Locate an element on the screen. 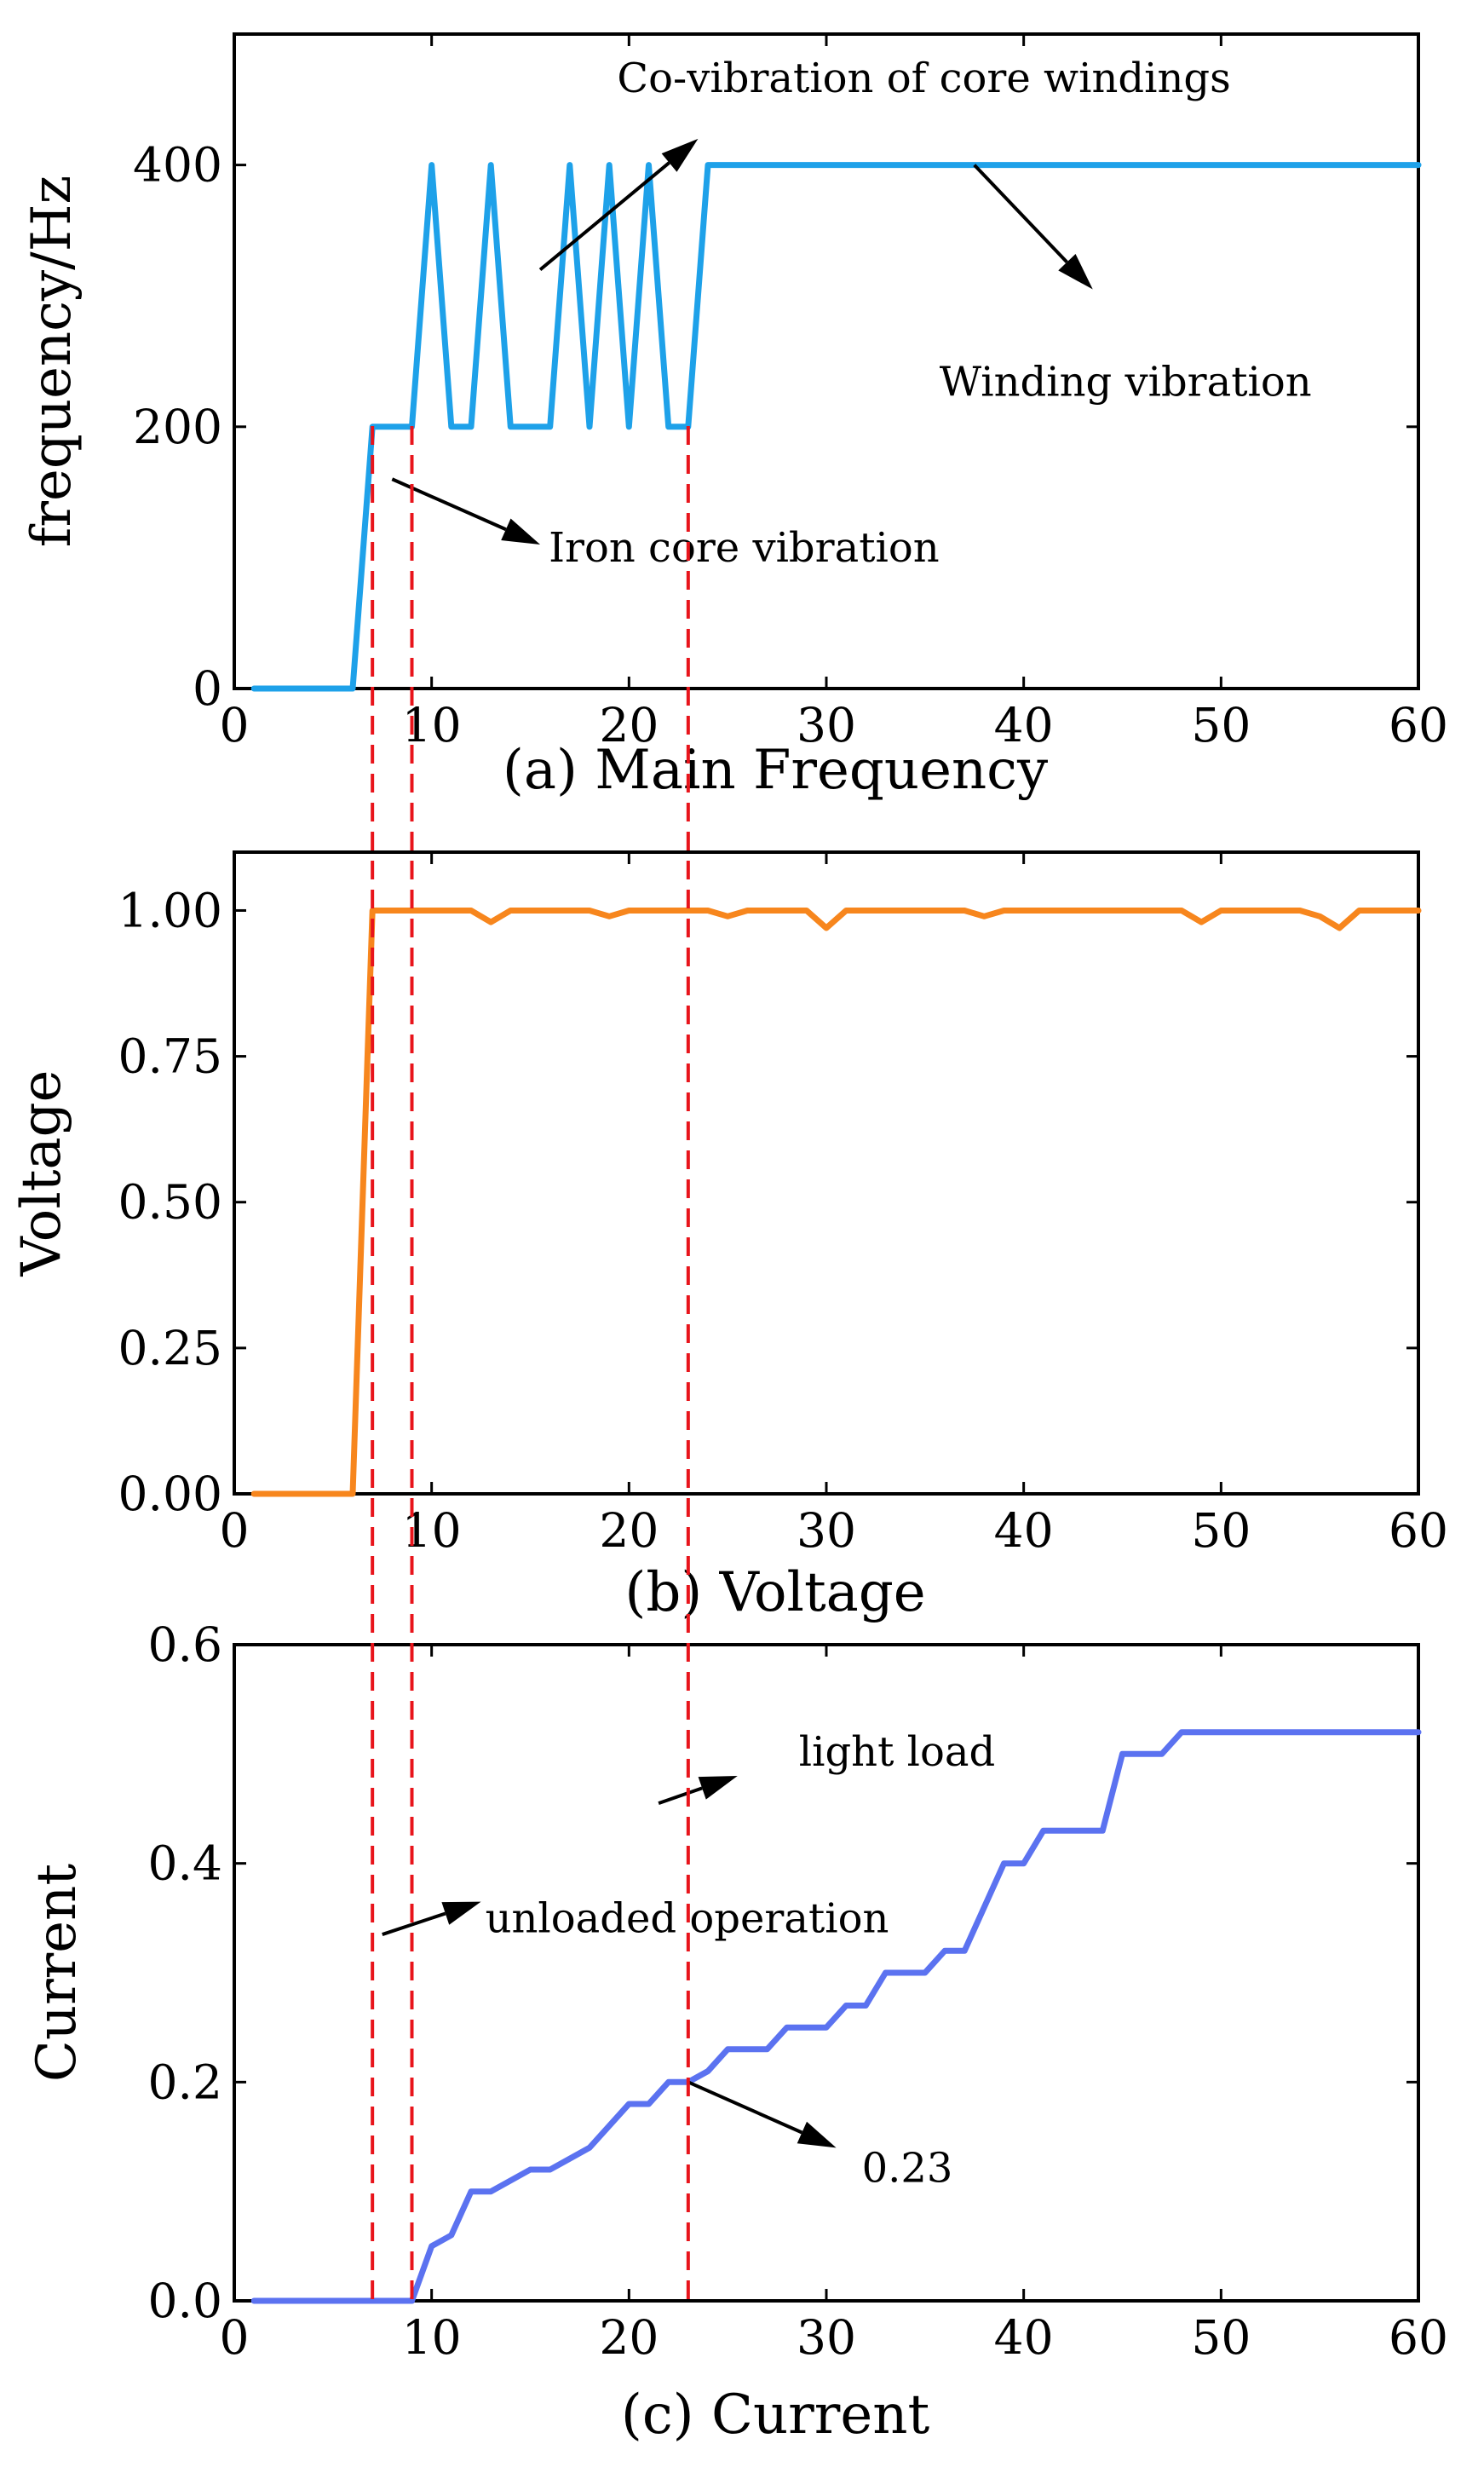 The width and height of the screenshot is (1484, 2467). panel-caption: (c) Current is located at coordinates (775, 2415).